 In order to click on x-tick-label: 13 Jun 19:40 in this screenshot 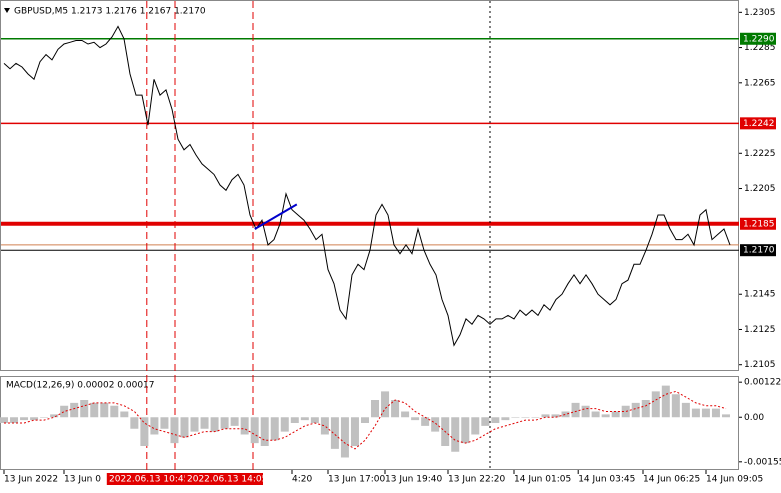, I will do `click(413, 480)`.